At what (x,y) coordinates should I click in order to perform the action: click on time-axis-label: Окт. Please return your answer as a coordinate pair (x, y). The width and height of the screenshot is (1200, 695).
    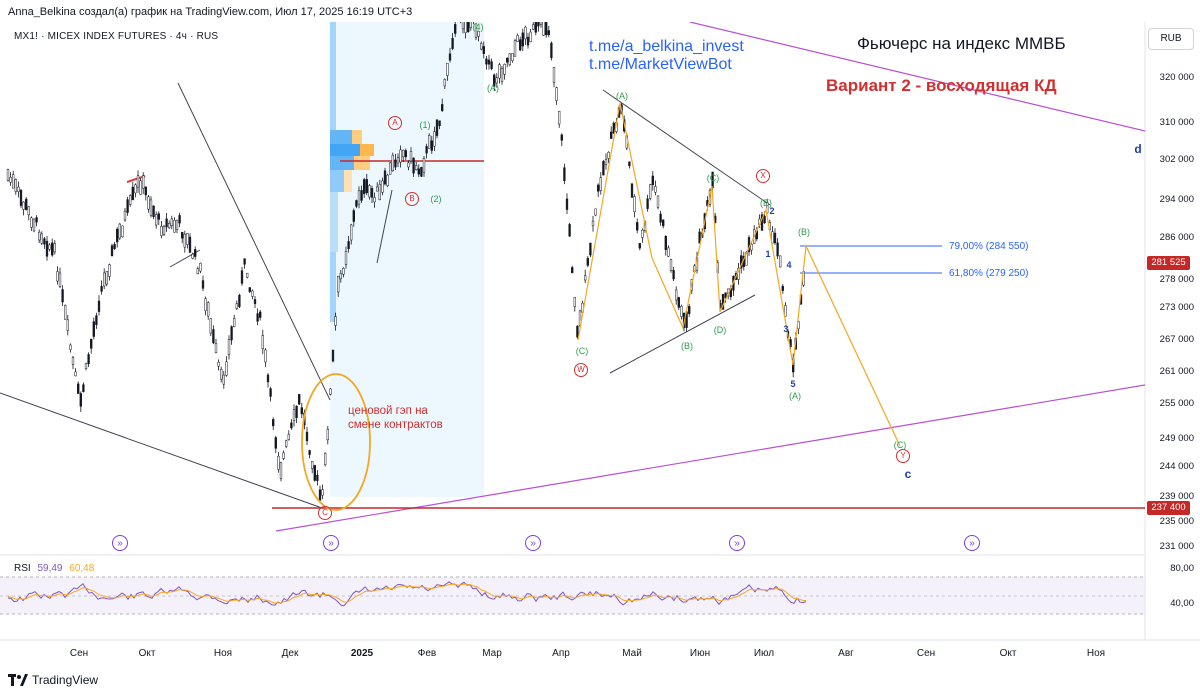
    Looking at the image, I should click on (1008, 653).